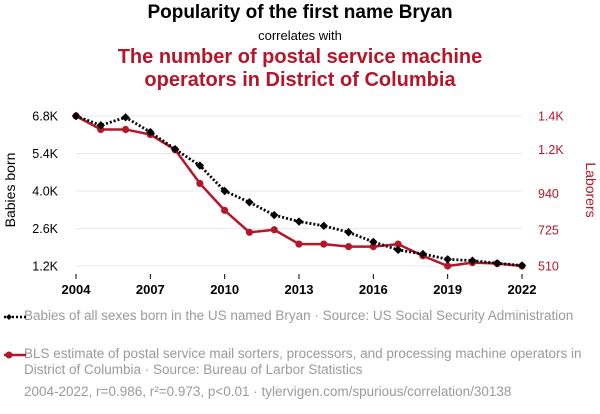 The image size is (600, 414). I want to click on y-right-tick-label: 510, so click(548, 267).